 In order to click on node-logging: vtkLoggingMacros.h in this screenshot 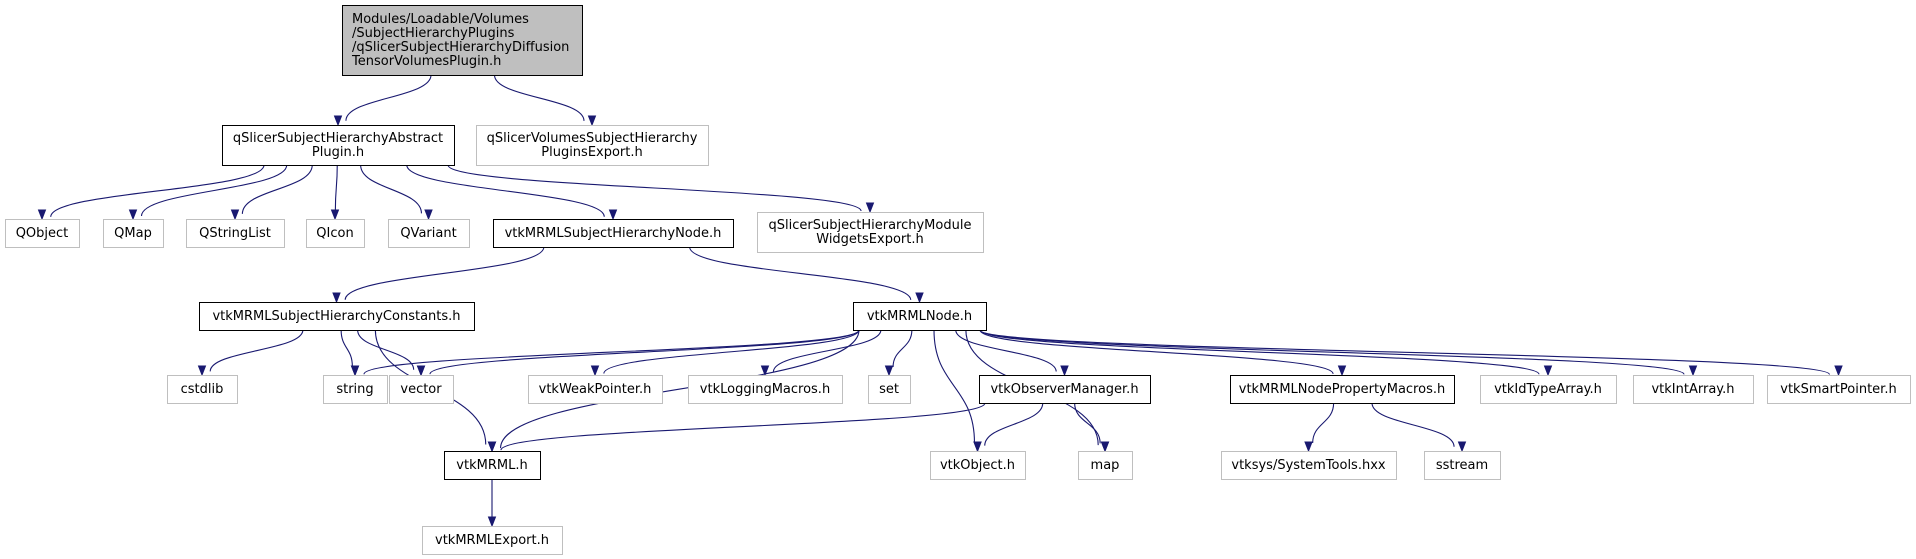, I will do `click(765, 389)`.